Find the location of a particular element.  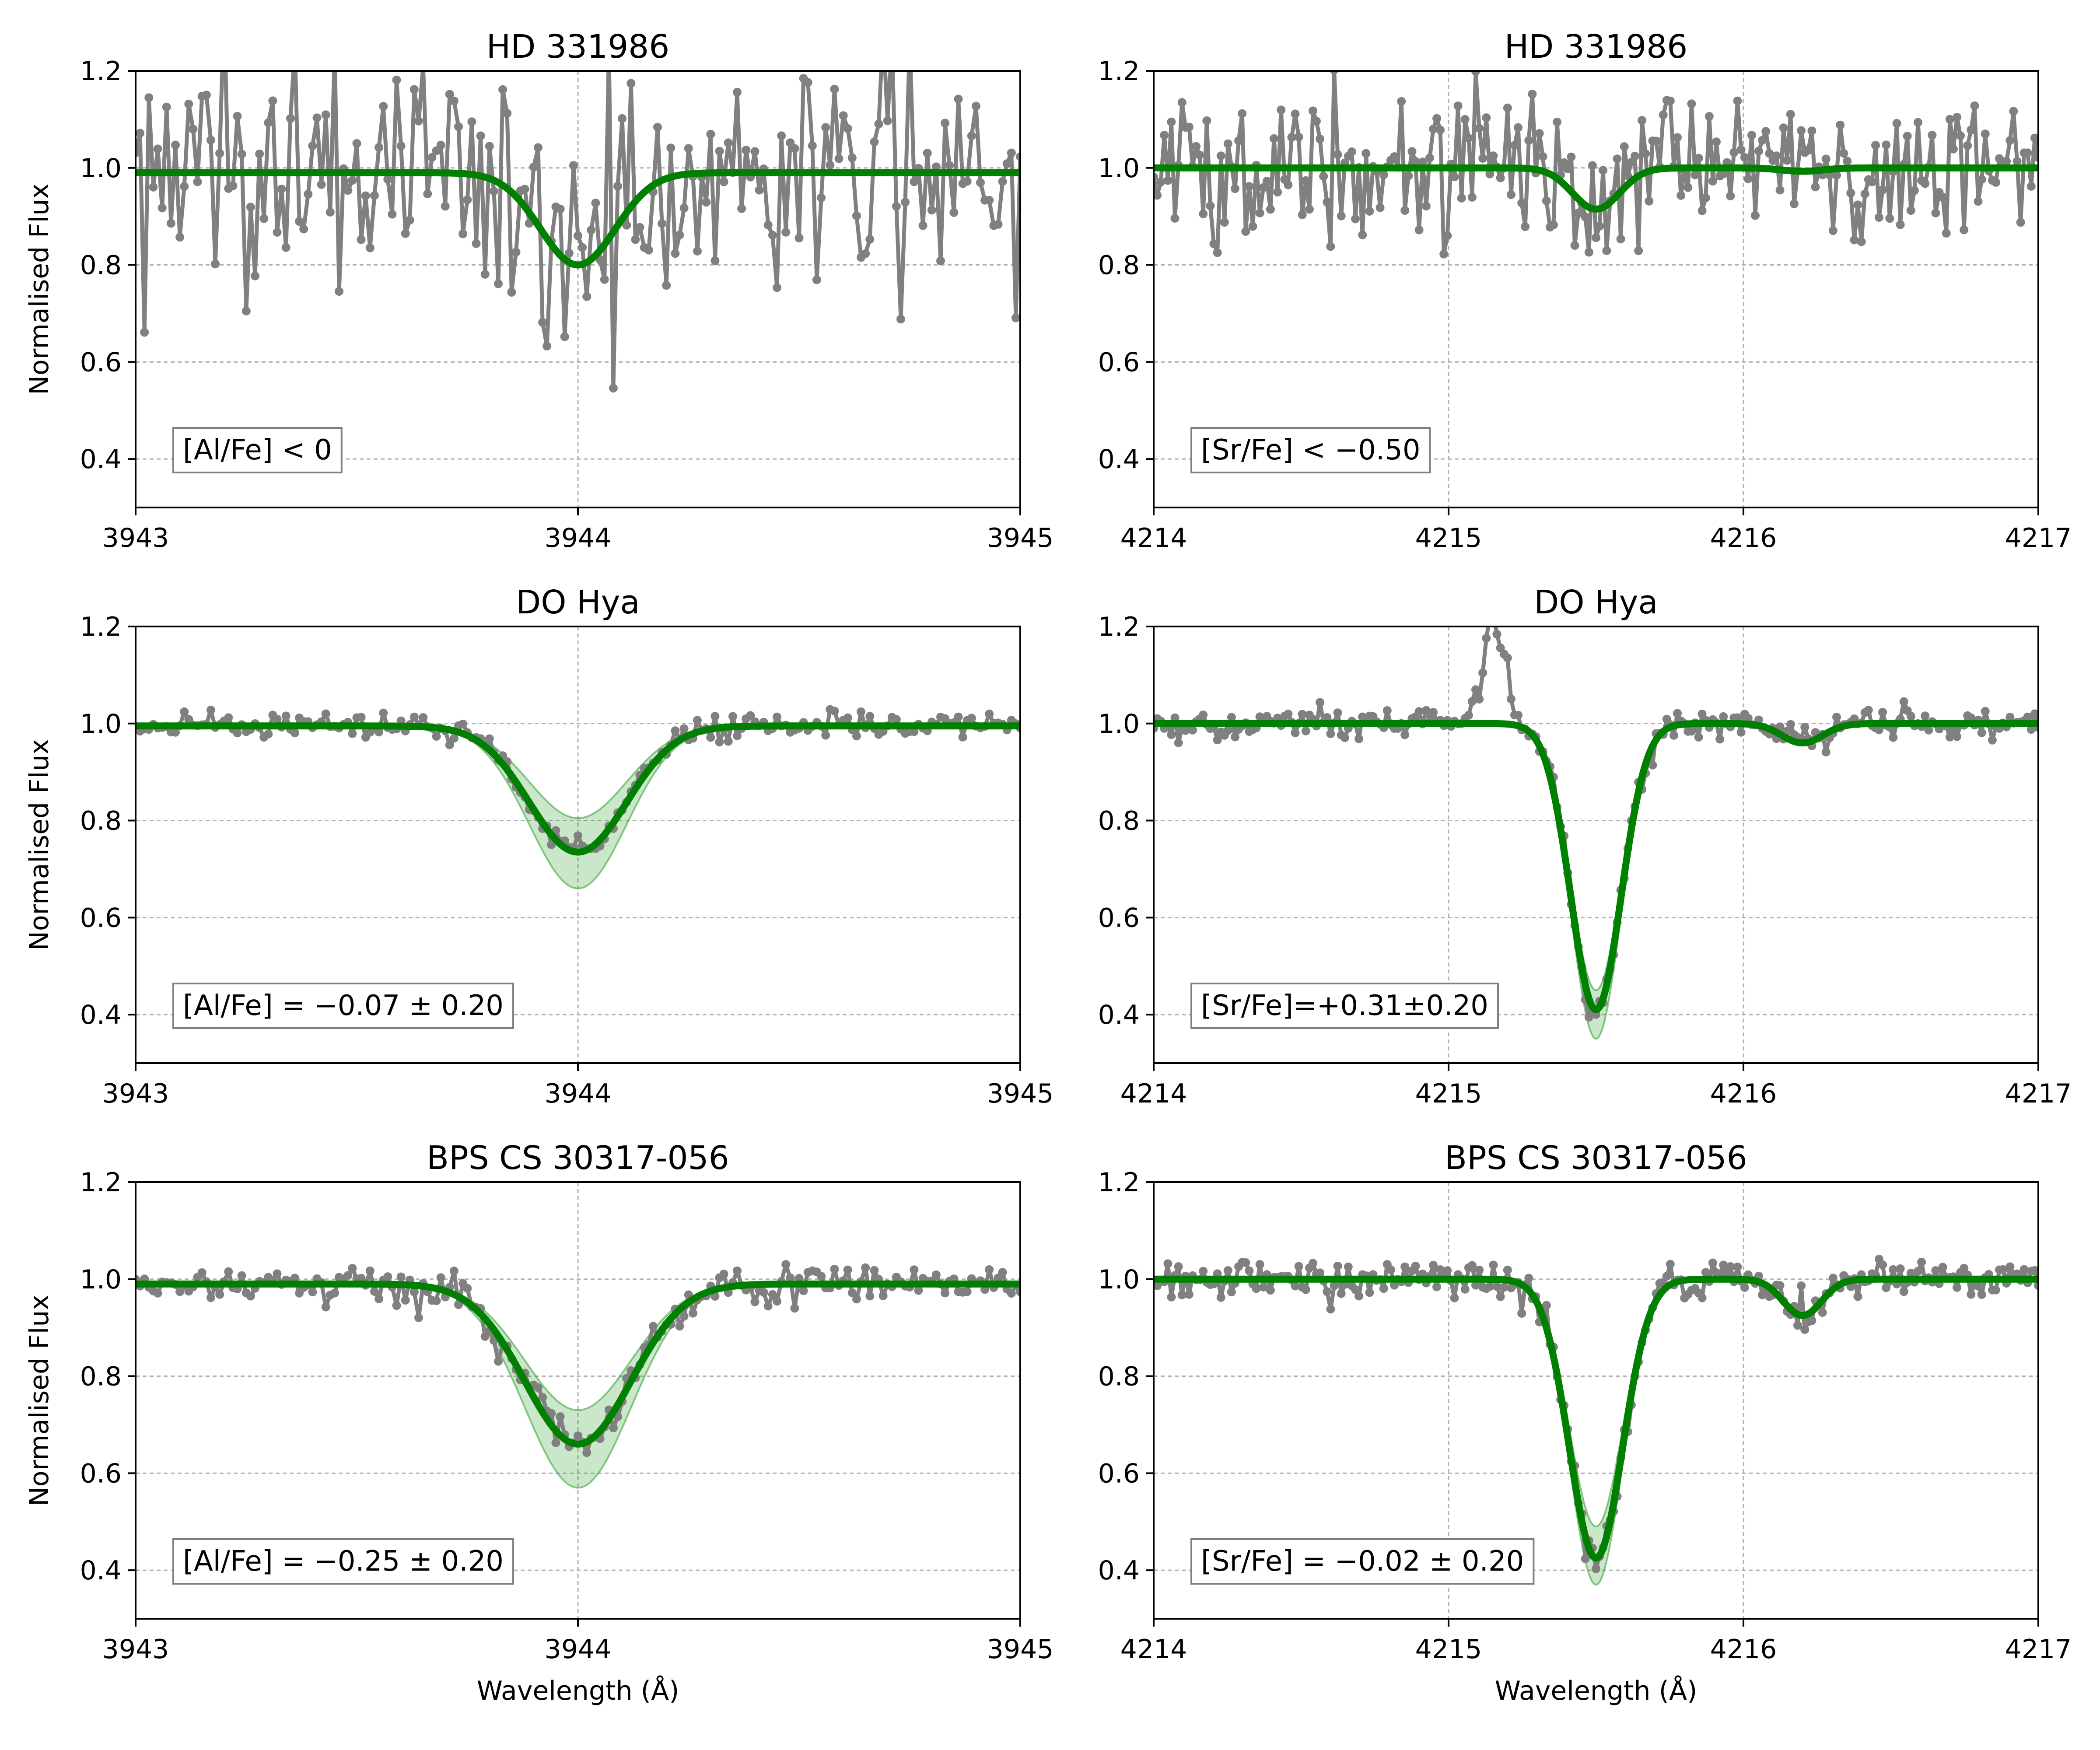

x-tick-label: 4217 is located at coordinates (2038, 1649).